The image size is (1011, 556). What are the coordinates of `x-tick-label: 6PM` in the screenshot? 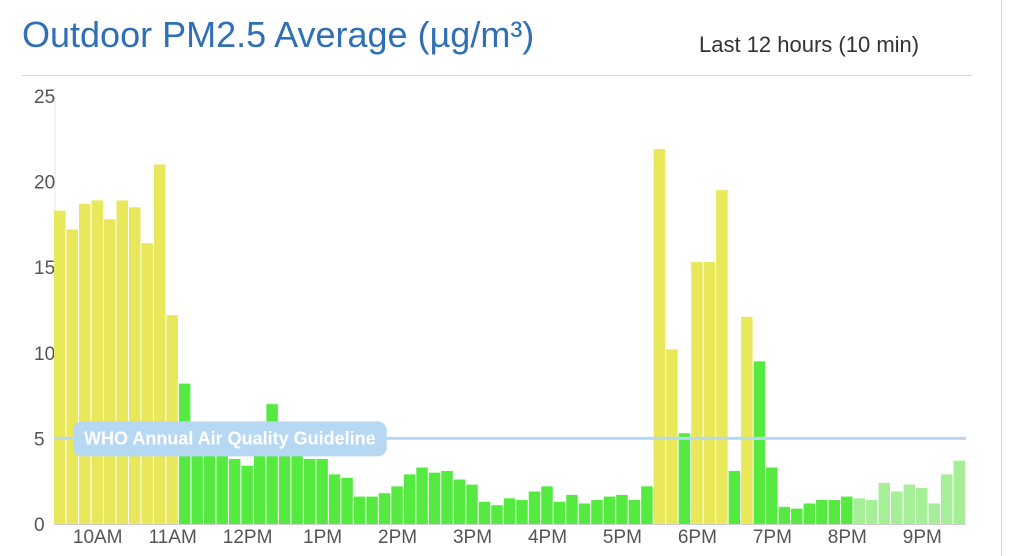 It's located at (697, 537).